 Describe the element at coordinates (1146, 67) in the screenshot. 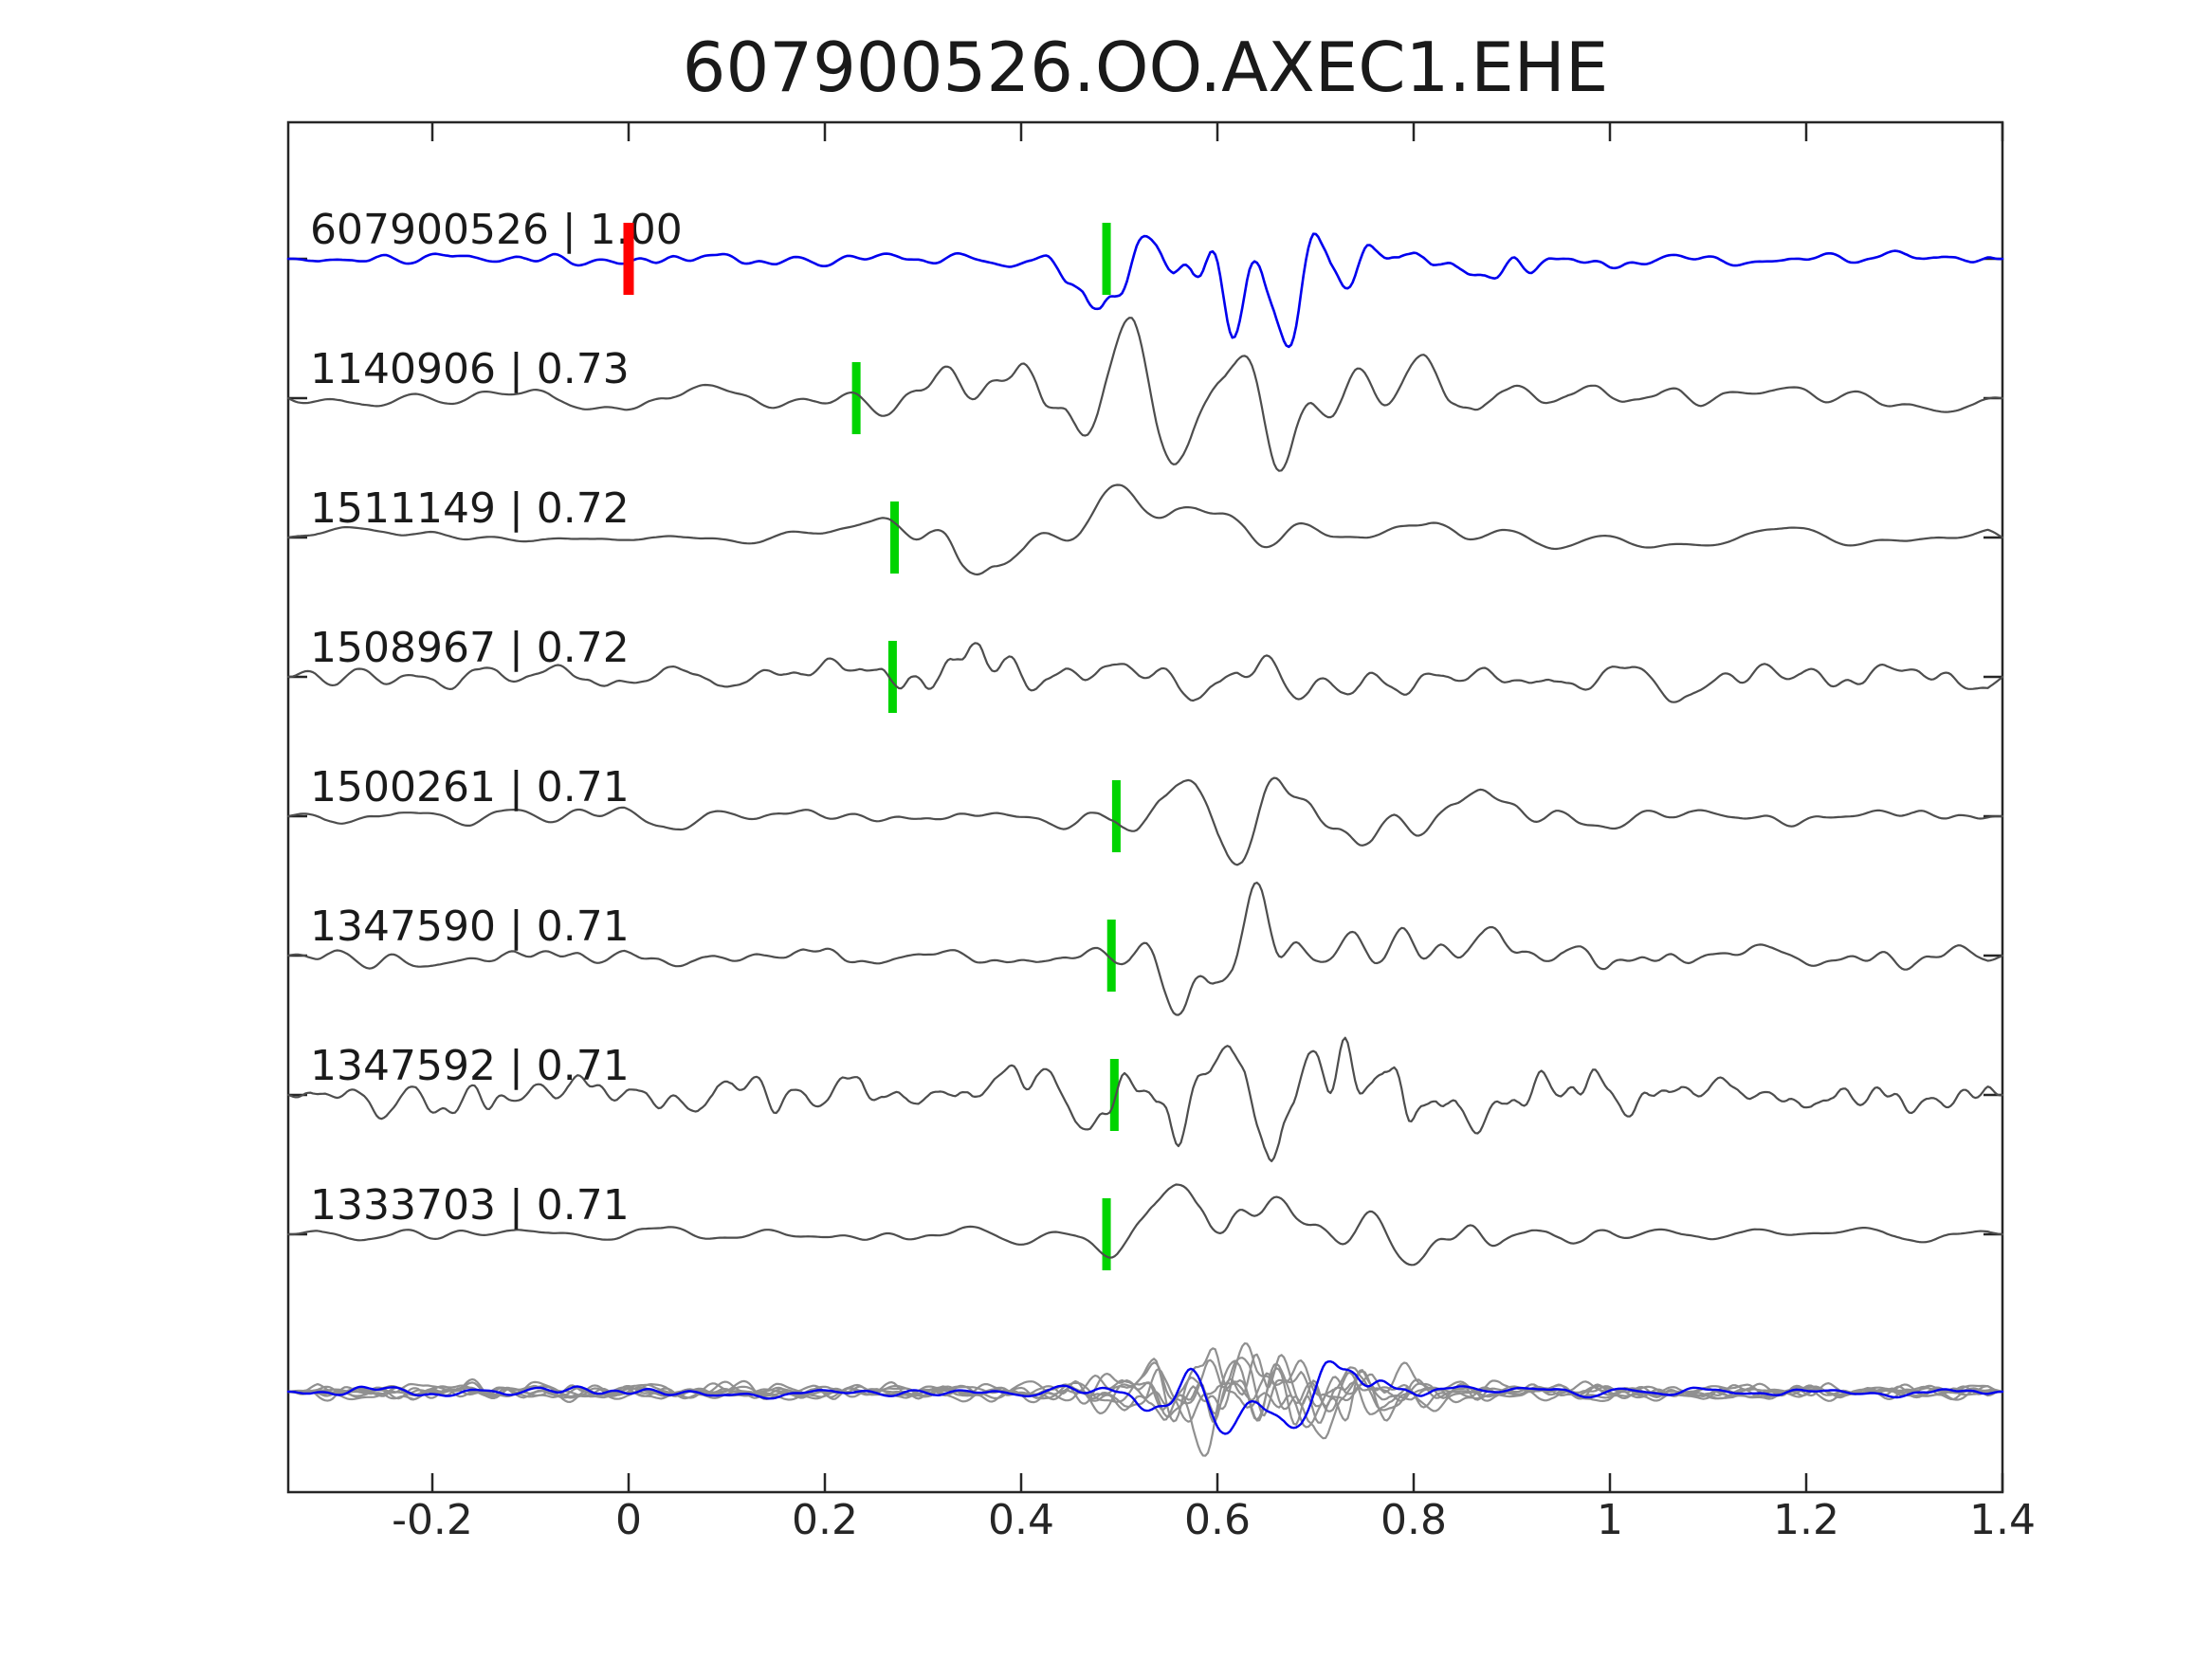

I see `chart-title: 607900526.OO.AXEC1.EHE` at that location.